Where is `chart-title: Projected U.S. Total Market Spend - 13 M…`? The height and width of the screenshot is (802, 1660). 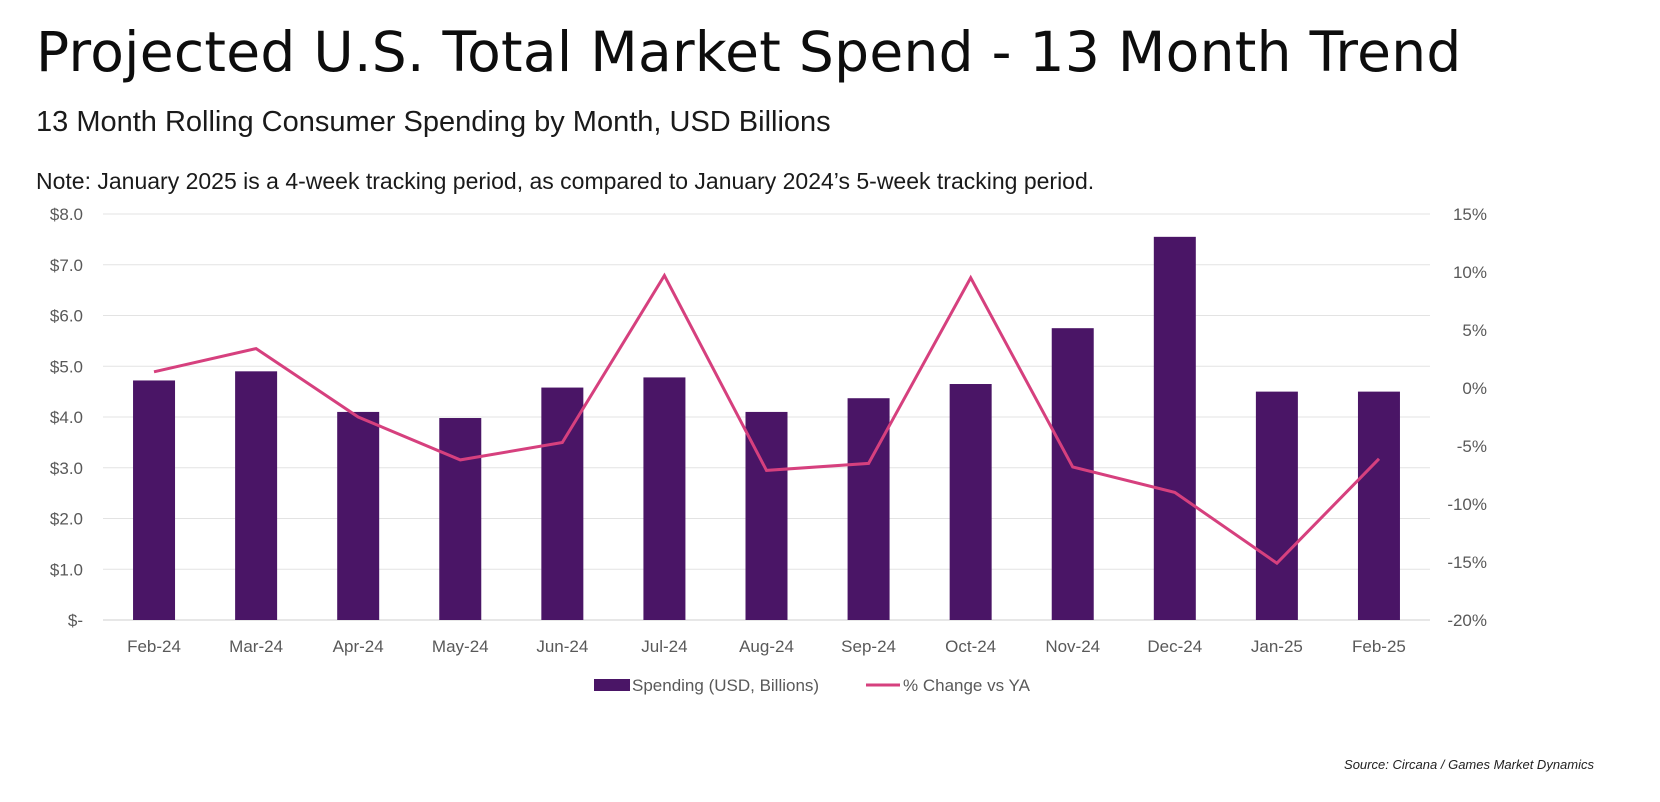
chart-title: Projected U.S. Total Market Spend - 13 M… is located at coordinates (749, 52).